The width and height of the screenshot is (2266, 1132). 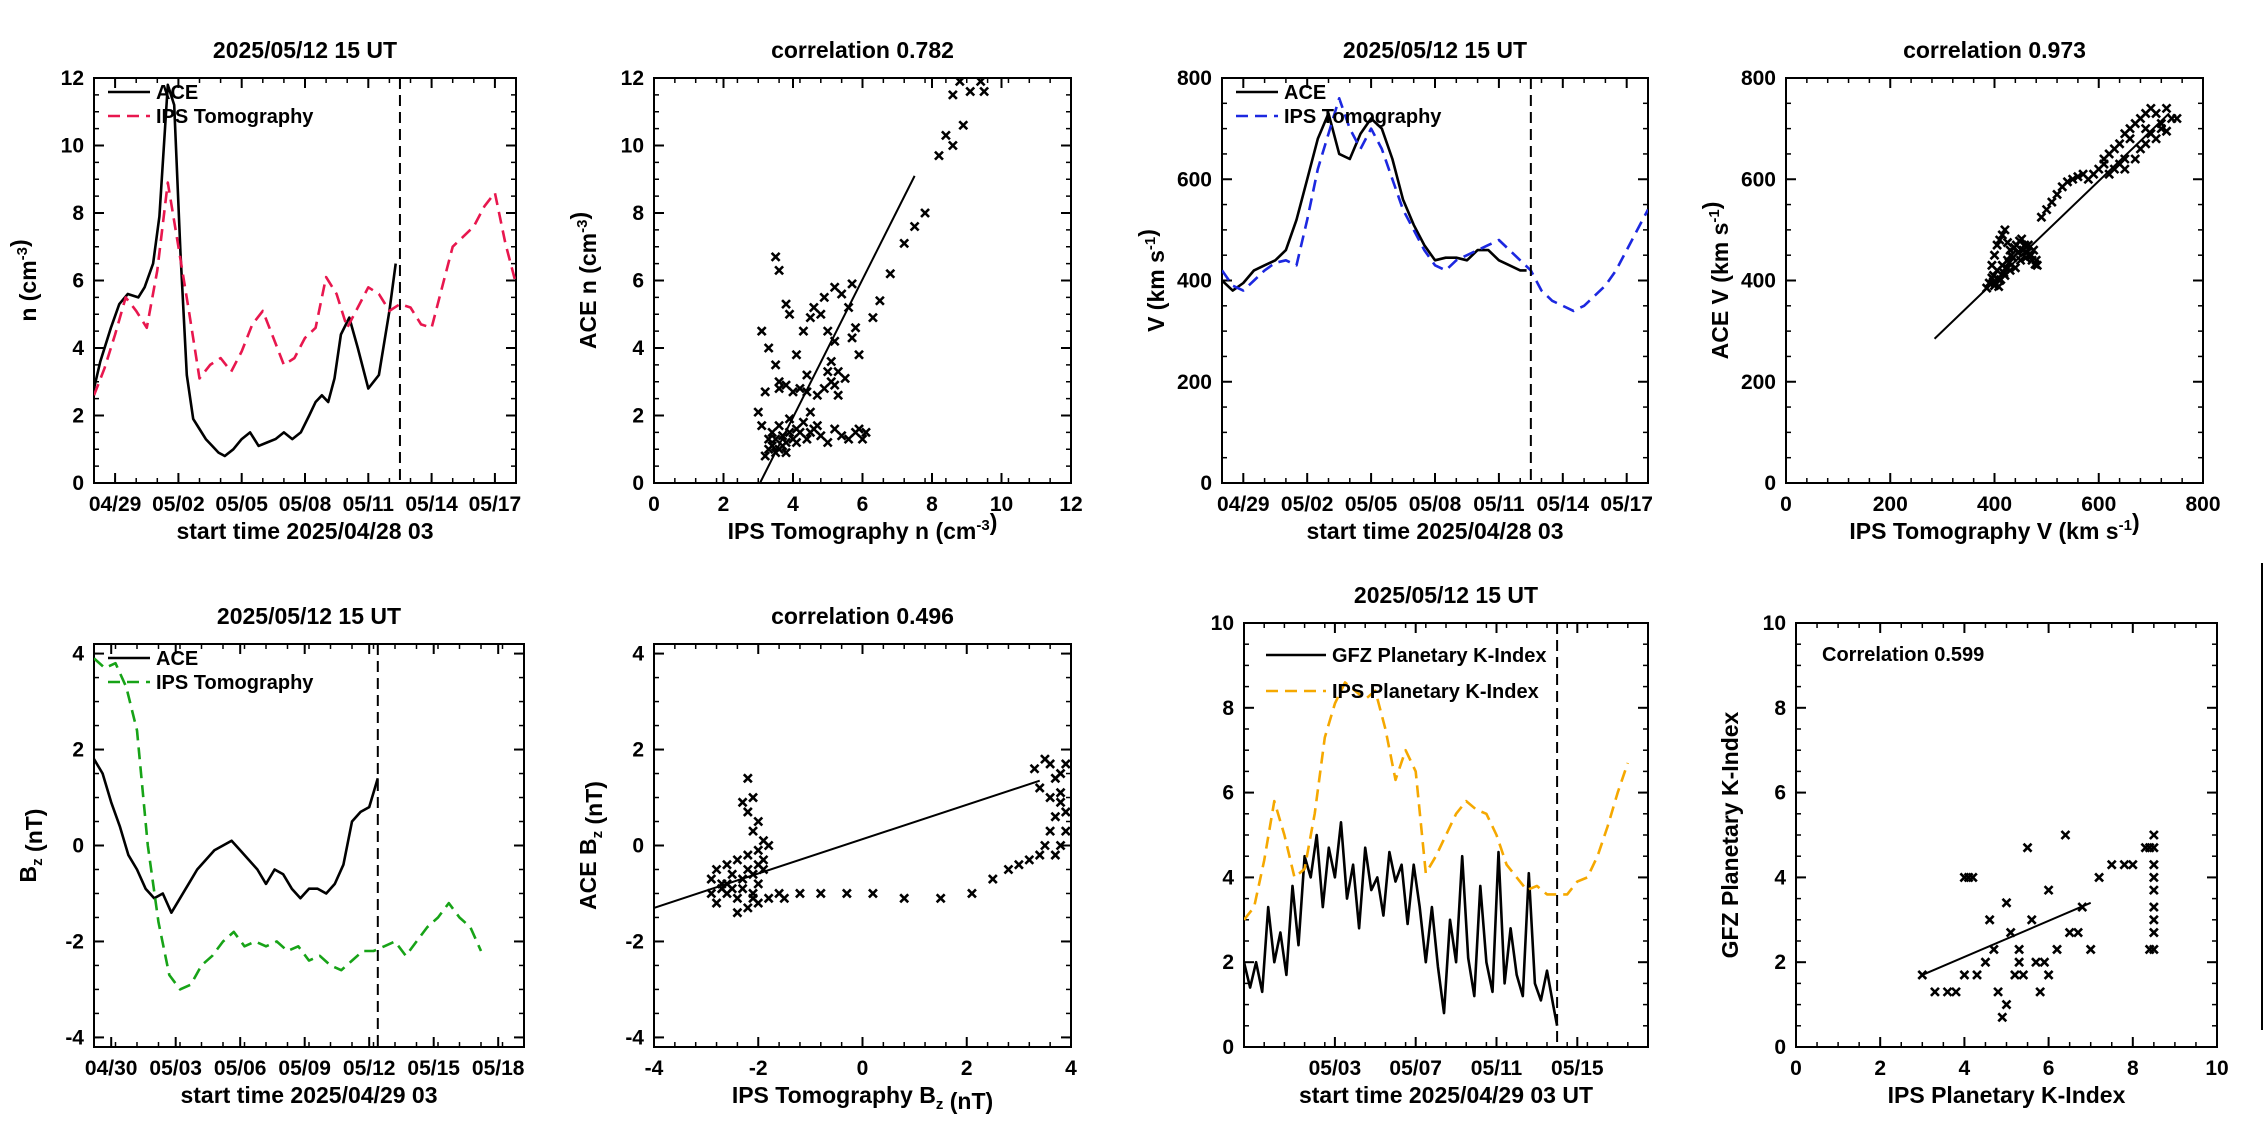 What do you see at coordinates (932, 504) in the screenshot?
I see `x-tick-label: 8` at bounding box center [932, 504].